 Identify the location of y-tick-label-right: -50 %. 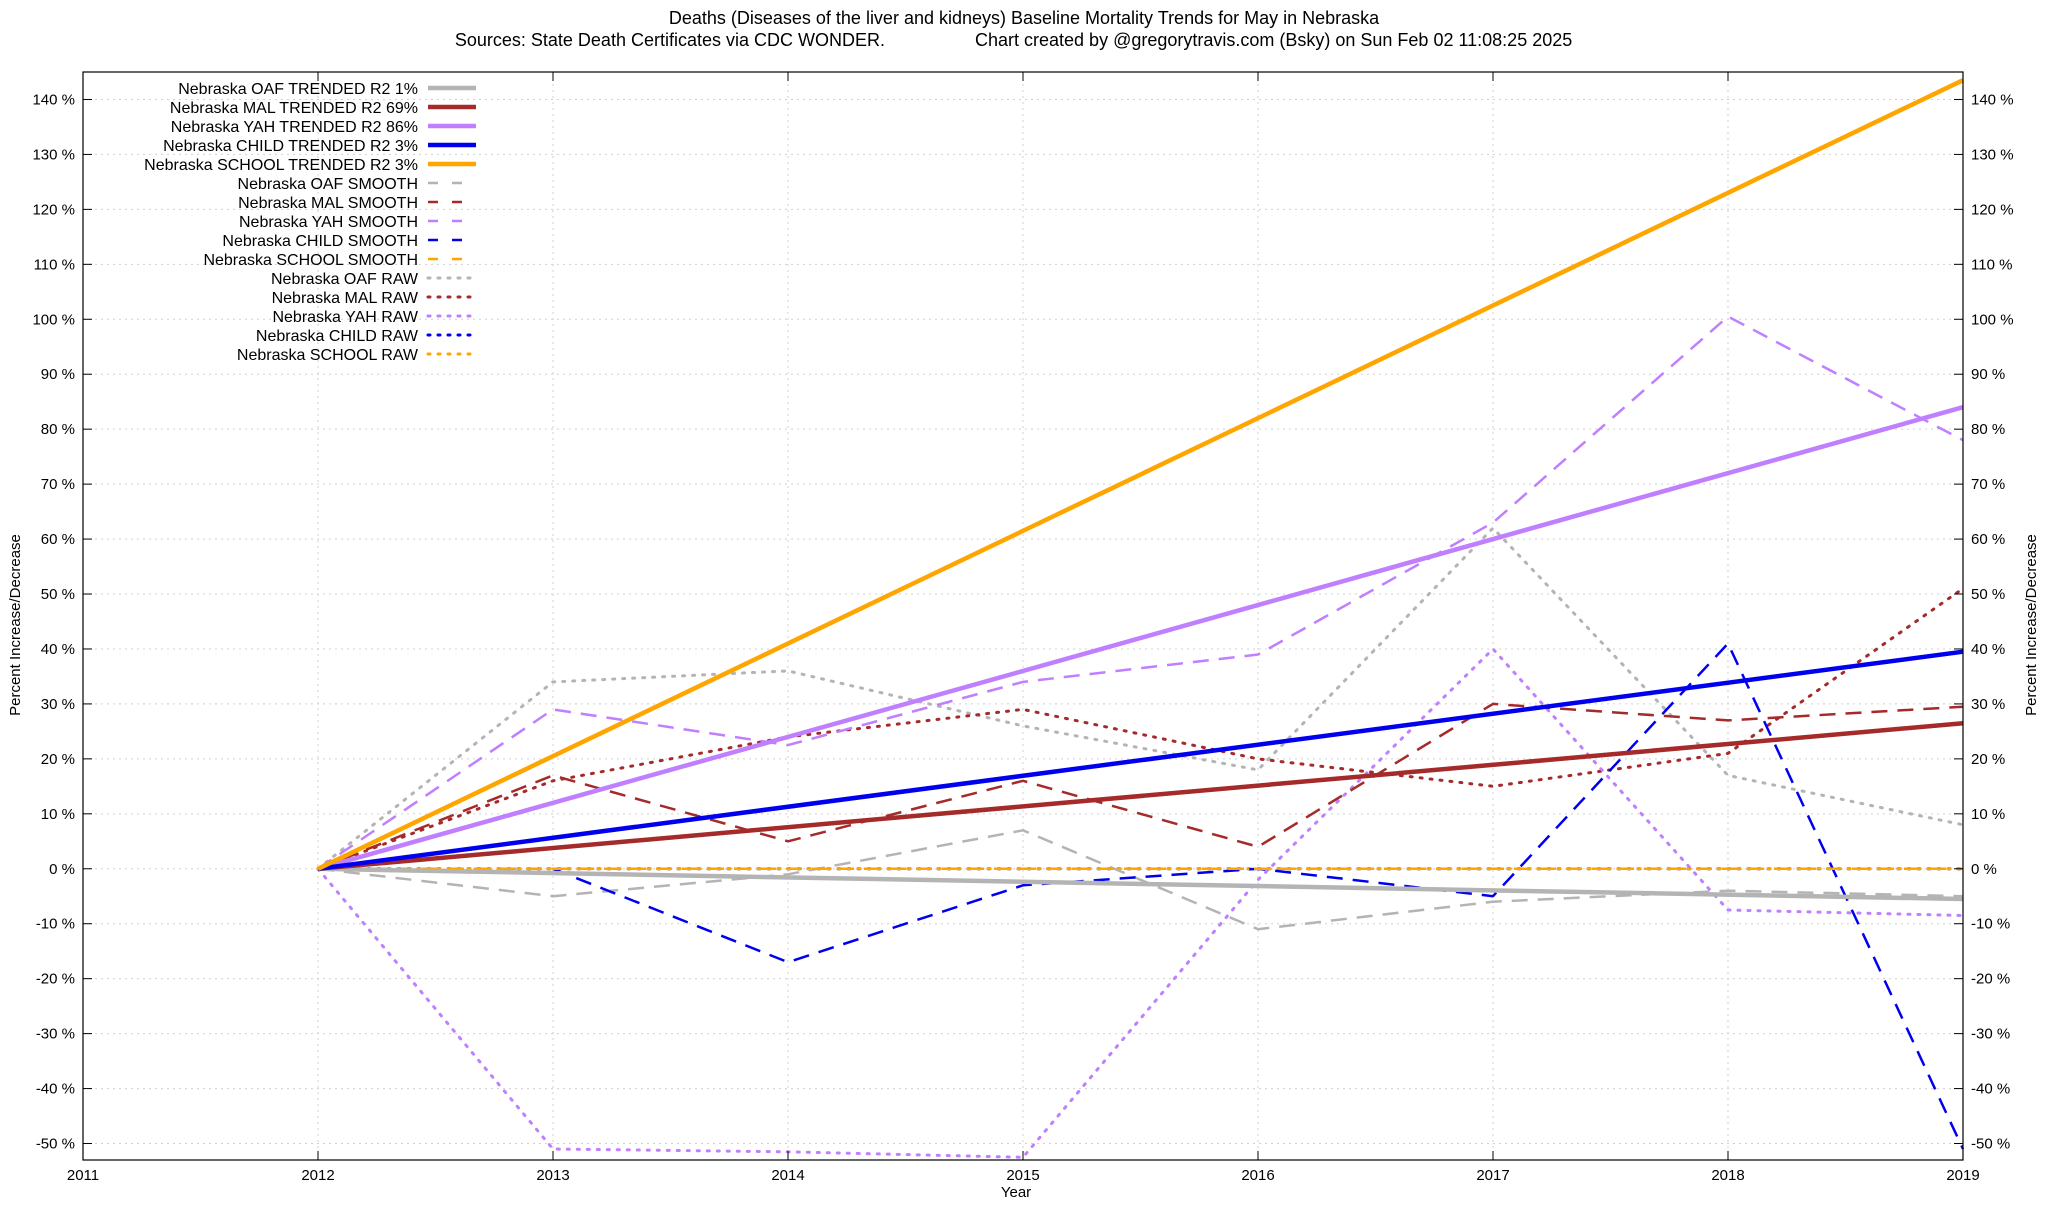
(1990, 1144).